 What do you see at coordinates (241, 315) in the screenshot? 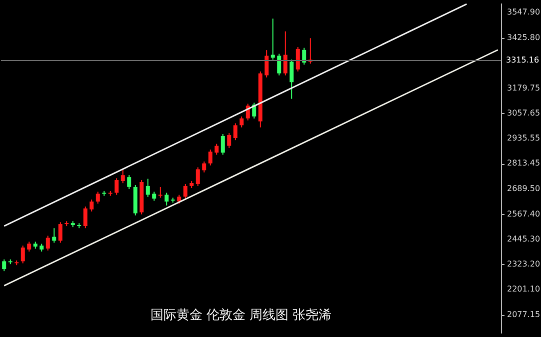
I see `annotation: 国际黄金 伦敦金 周线图 张尧浠` at bounding box center [241, 315].